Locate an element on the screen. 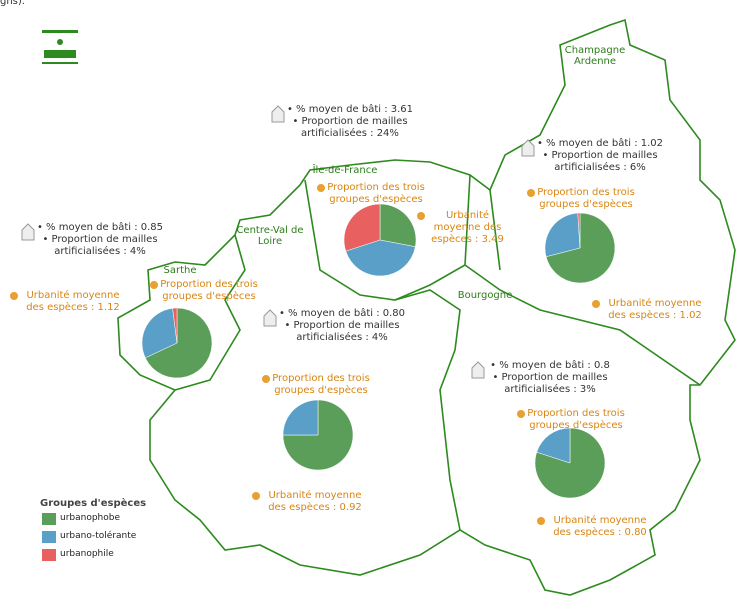 This screenshot has width=740, height=603. building-share: • % moyen de bâti : 3.61 is located at coordinates (350, 109).